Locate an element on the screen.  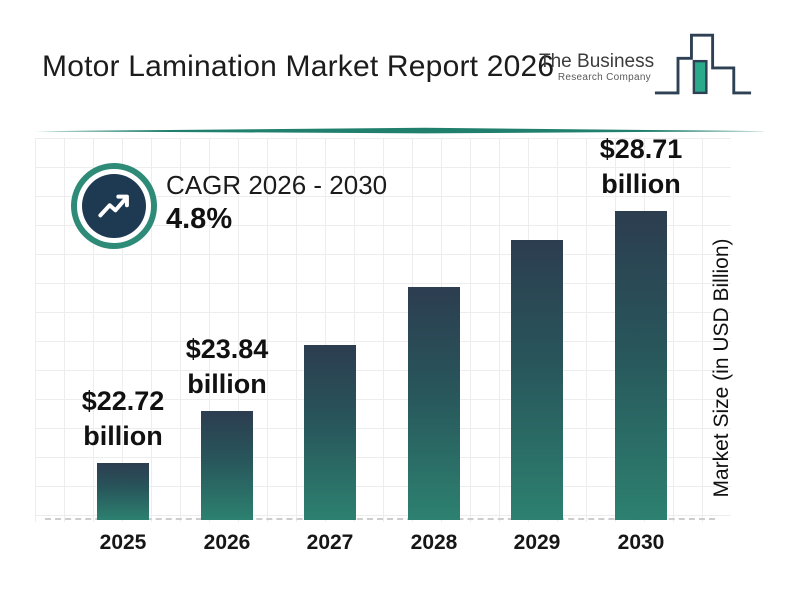
value-label-2026: $23.84 billion is located at coordinates (227, 366).